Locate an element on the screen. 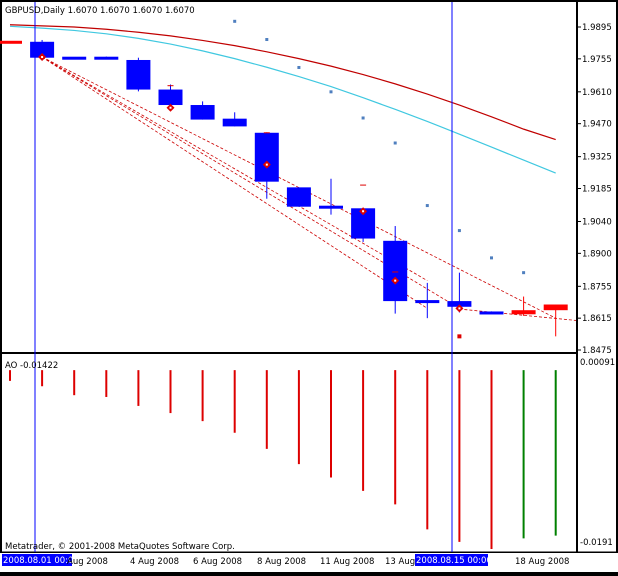  price-label: 1.9185 is located at coordinates (597, 190).